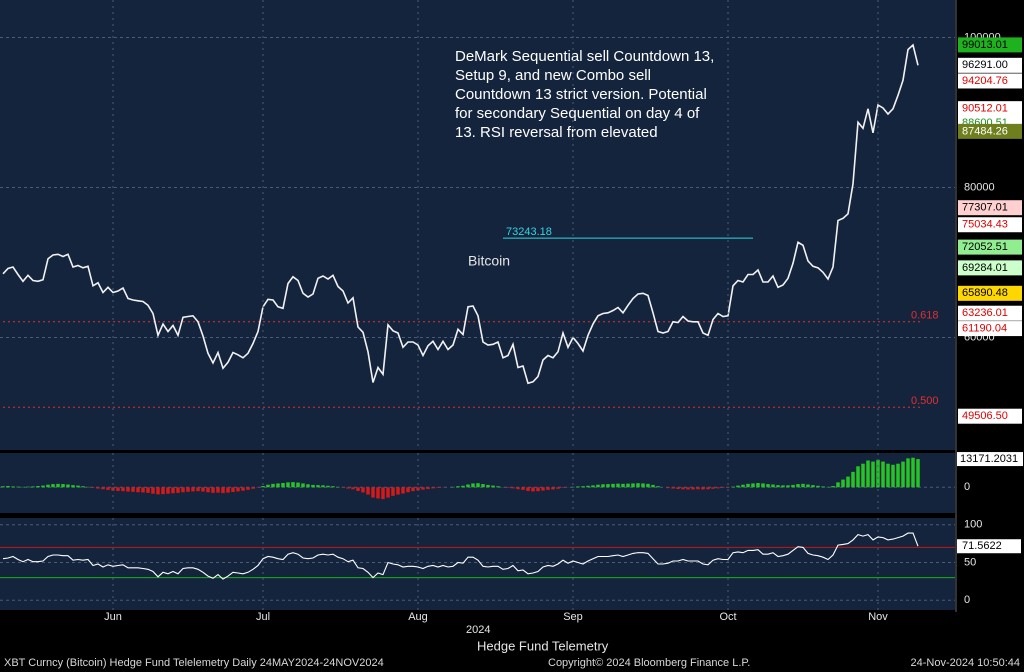  What do you see at coordinates (489, 261) in the screenshot?
I see `series-name: Bitcoin` at bounding box center [489, 261].